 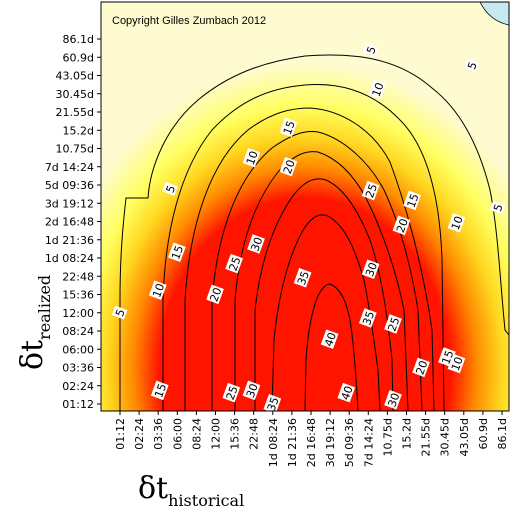 What do you see at coordinates (34, 322) in the screenshot?
I see `y-axis-title: δtrealized` at bounding box center [34, 322].